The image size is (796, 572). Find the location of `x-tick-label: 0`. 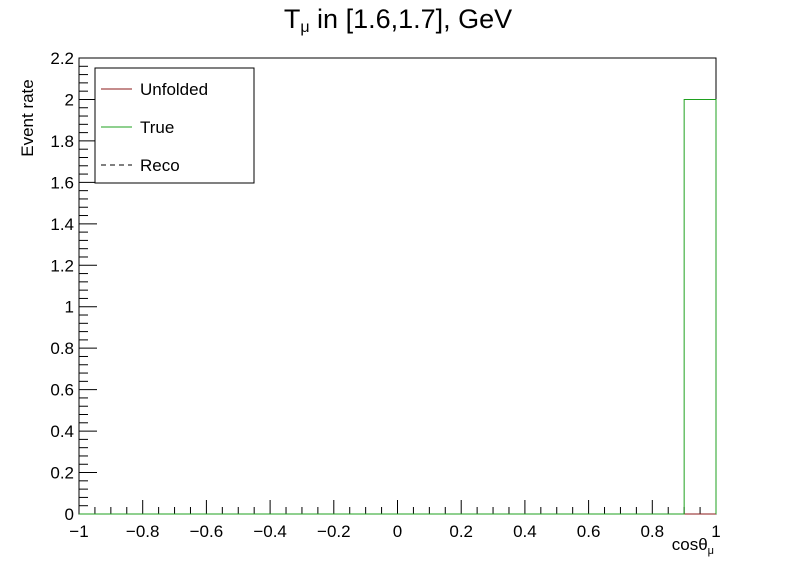

x-tick-label: 0 is located at coordinates (397, 531).